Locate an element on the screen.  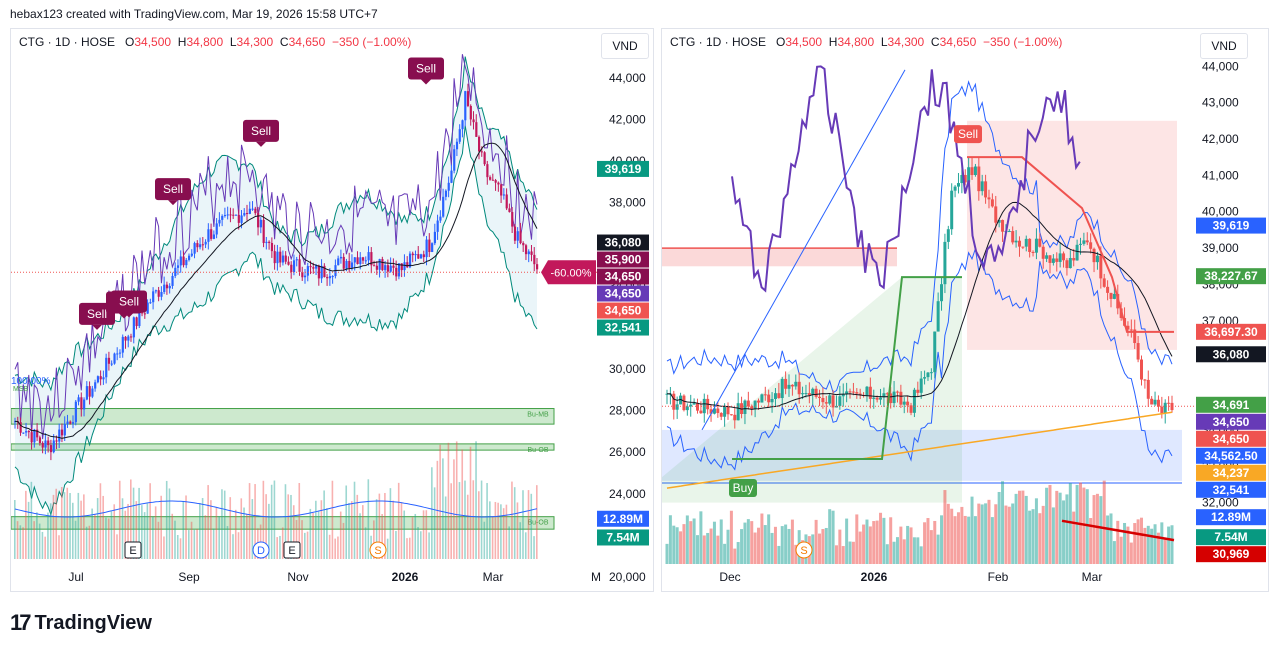
x-tick-label: Sep is located at coordinates (189, 577).